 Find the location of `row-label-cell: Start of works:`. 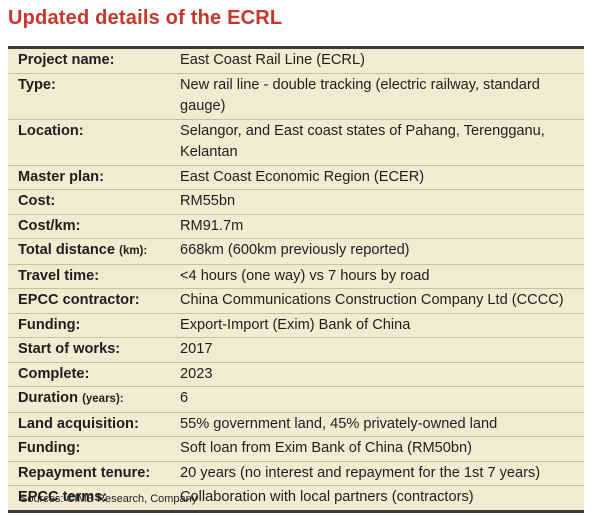

row-label-cell: Start of works: is located at coordinates (92, 350).